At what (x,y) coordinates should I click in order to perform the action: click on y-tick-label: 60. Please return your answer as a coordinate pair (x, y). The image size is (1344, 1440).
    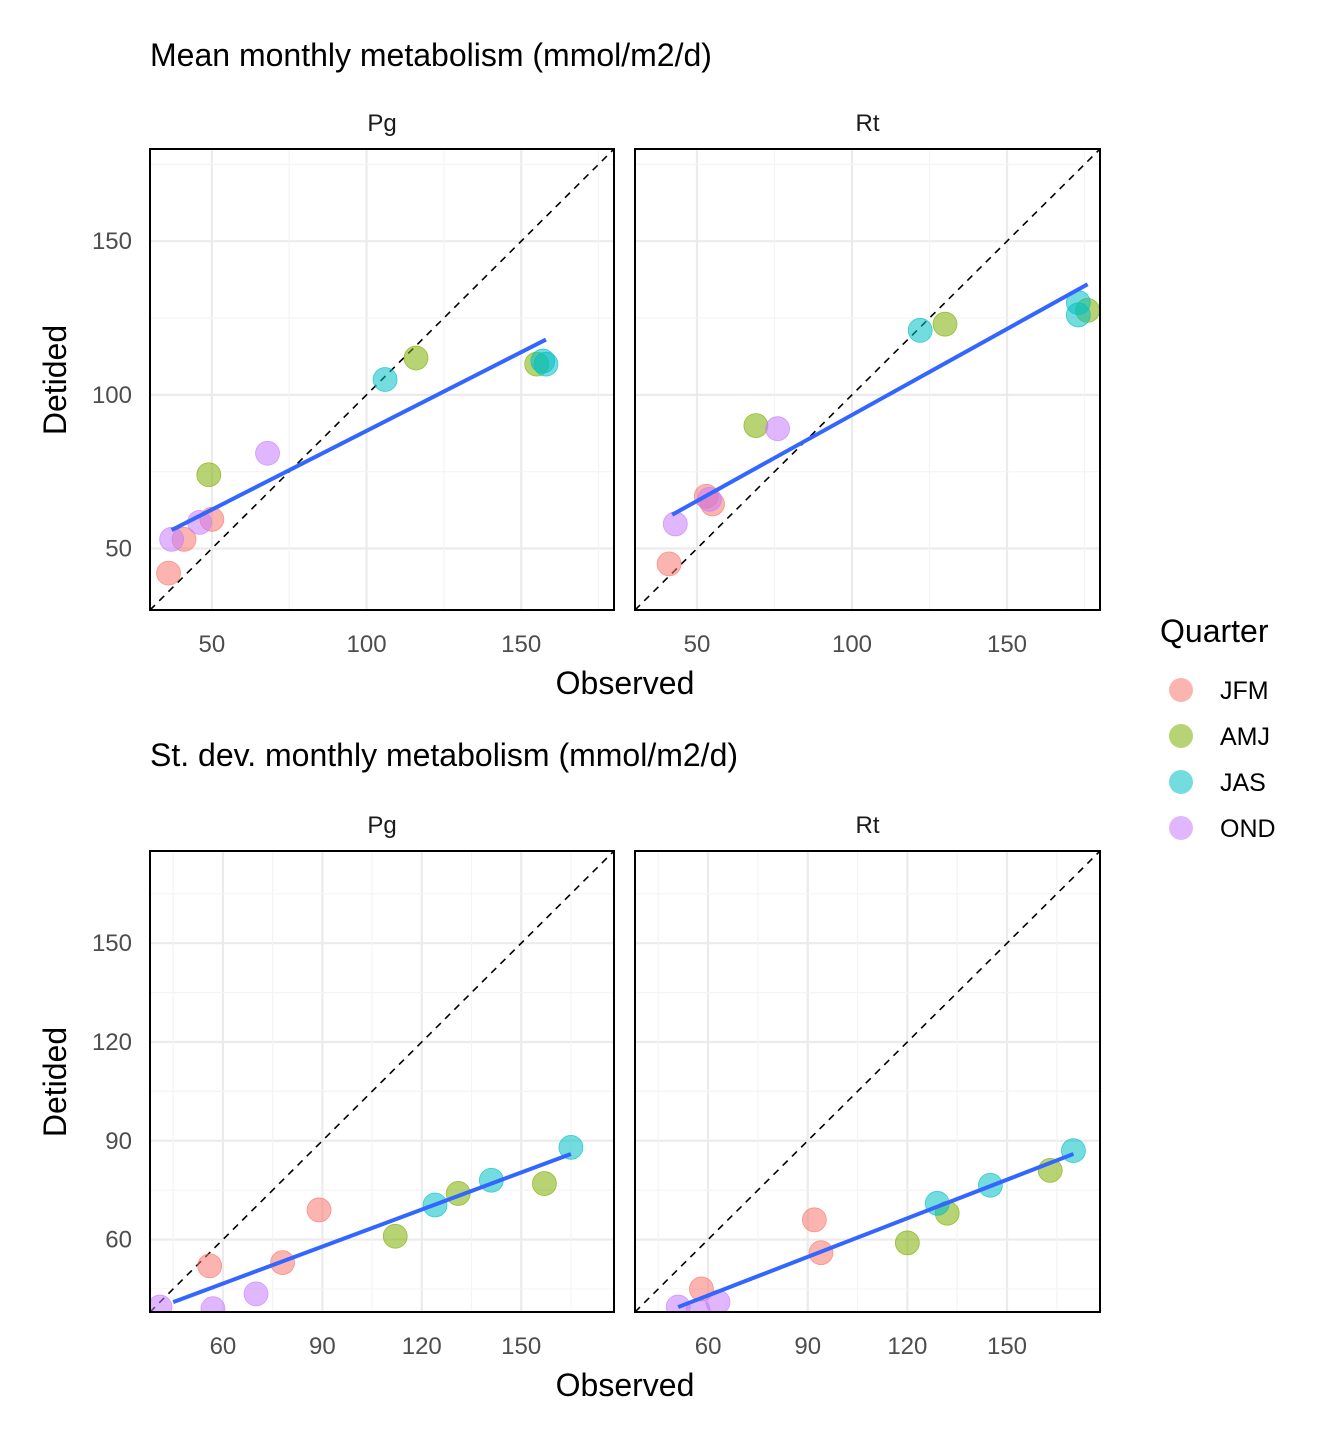
    Looking at the image, I should click on (118, 1240).